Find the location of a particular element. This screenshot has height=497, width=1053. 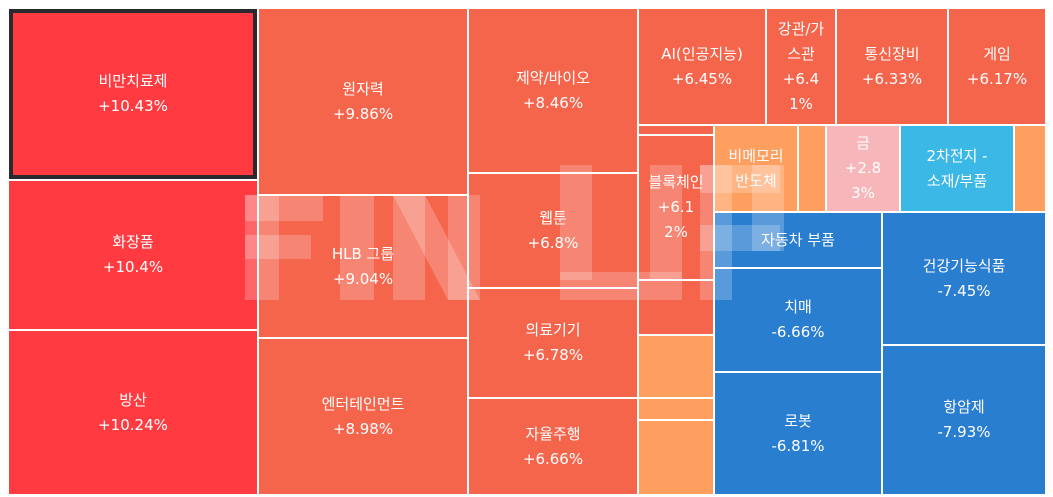

tile-label: 2차전지 - 소재/부품 is located at coordinates (957, 168).